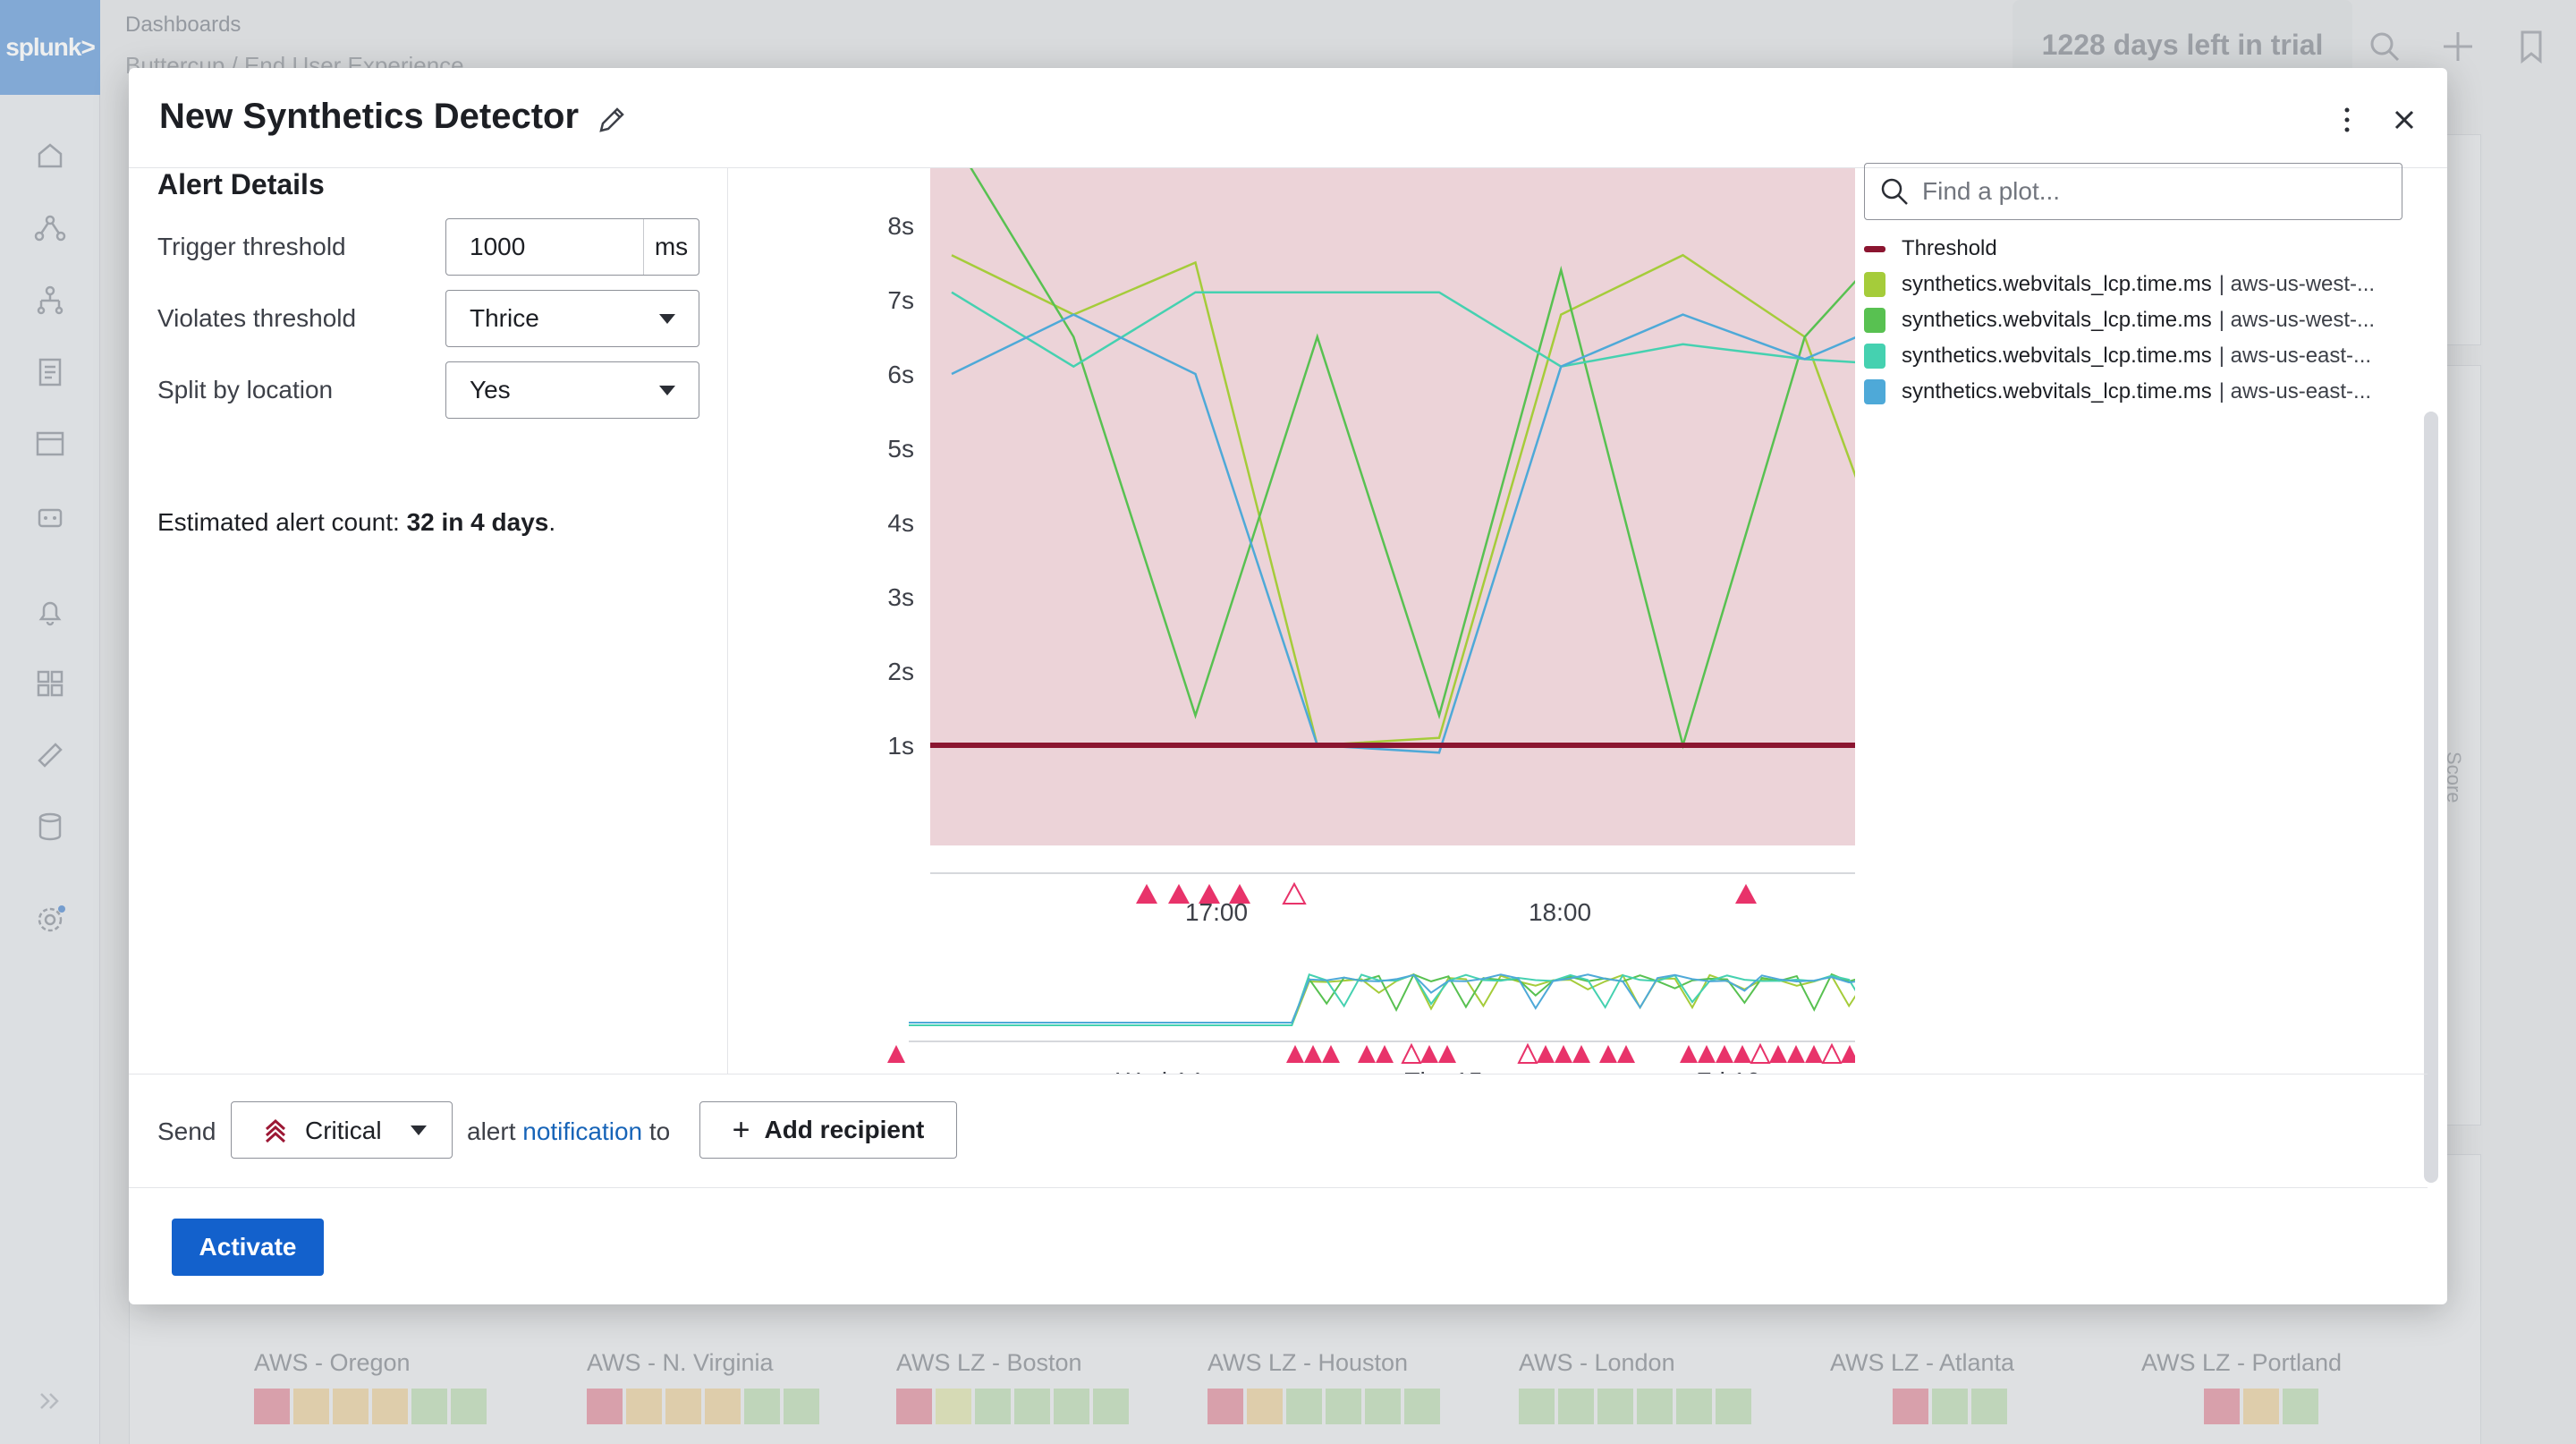 The image size is (2576, 1444). I want to click on modal-scrollbar, so click(2431, 797).